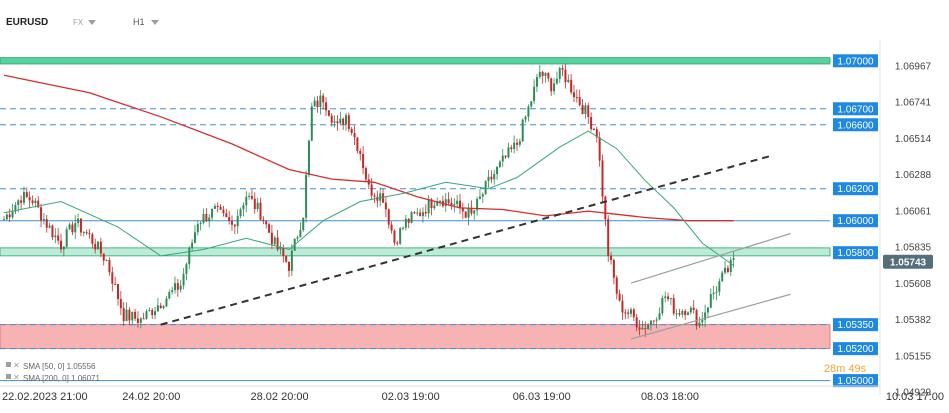 The width and height of the screenshot is (949, 413). I want to click on time-tick: 06.03 19:00, so click(542, 397).